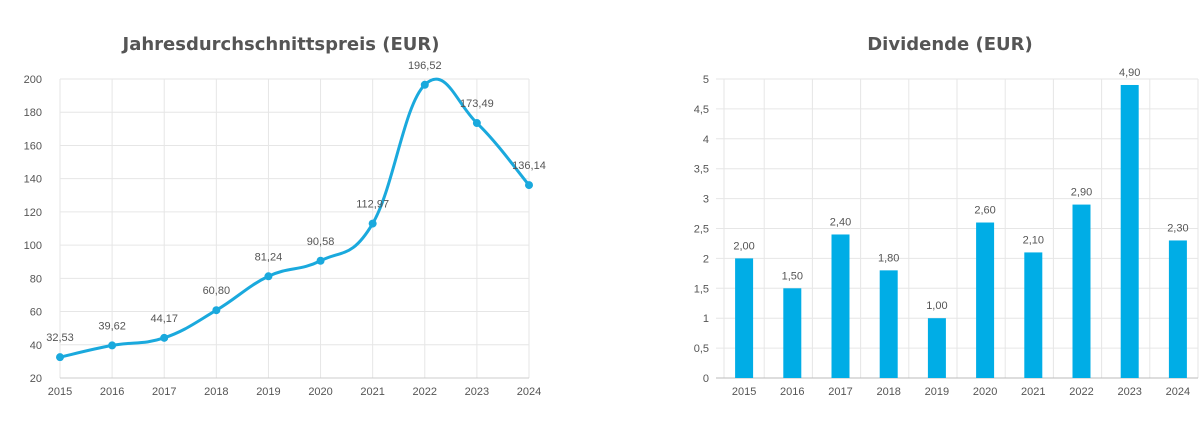 The image size is (1200, 424). What do you see at coordinates (477, 104) in the screenshot?
I see `data-label: 173,49` at bounding box center [477, 104].